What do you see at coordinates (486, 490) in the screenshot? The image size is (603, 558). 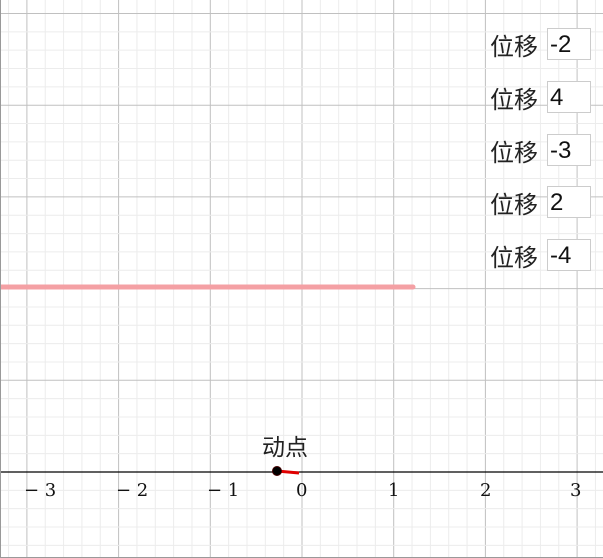 I see `x-tick-label: 2` at bounding box center [486, 490].